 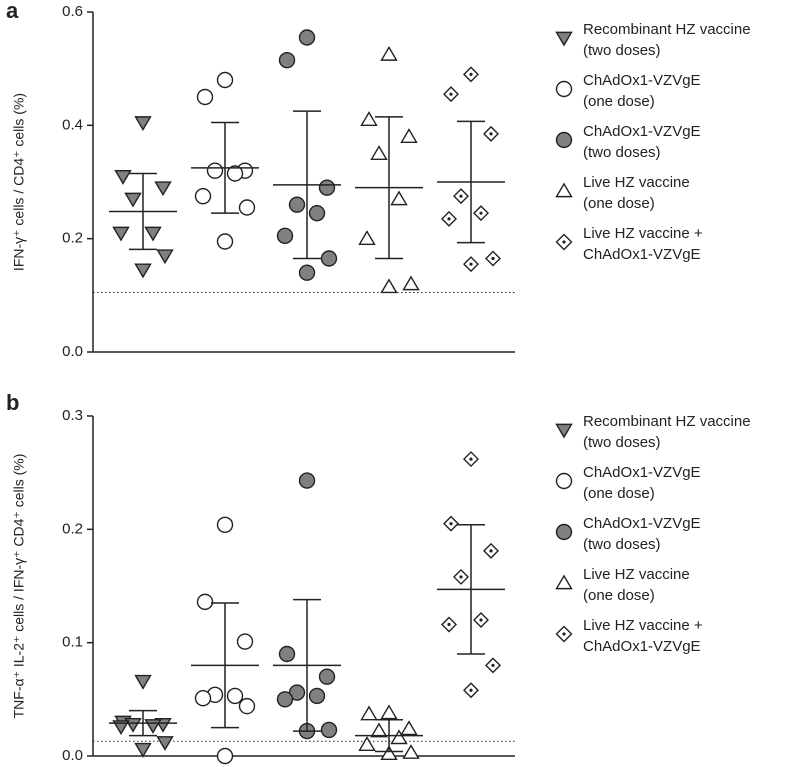 What do you see at coordinates (72, 124) in the screenshot?
I see `y-tick-label: 0.4` at bounding box center [72, 124].